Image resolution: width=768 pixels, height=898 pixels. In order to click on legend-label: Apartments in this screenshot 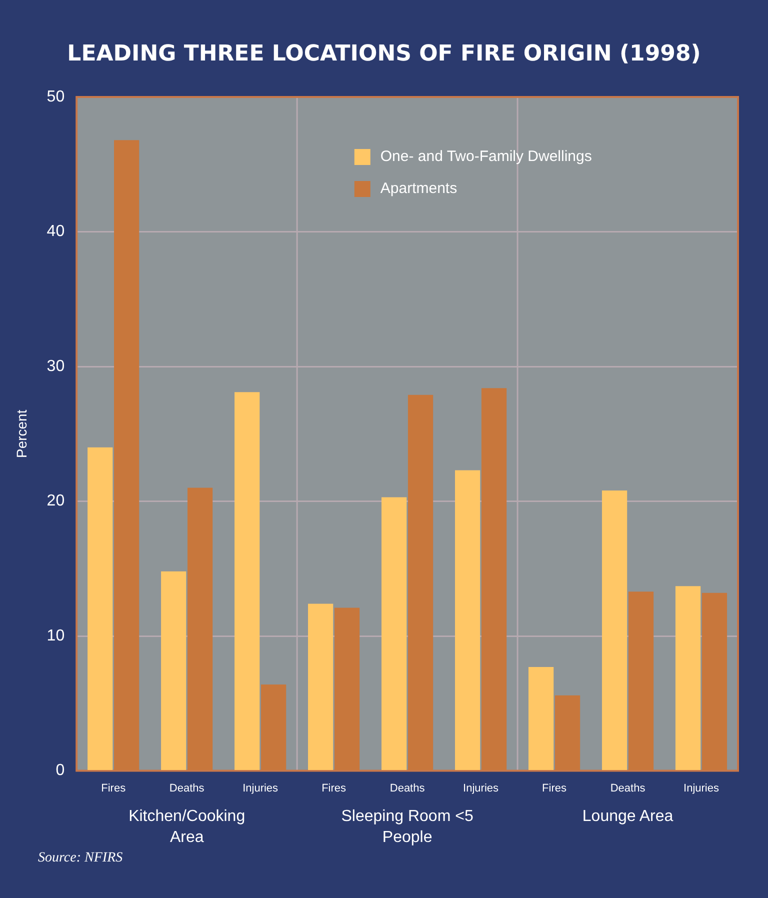, I will do `click(419, 189)`.